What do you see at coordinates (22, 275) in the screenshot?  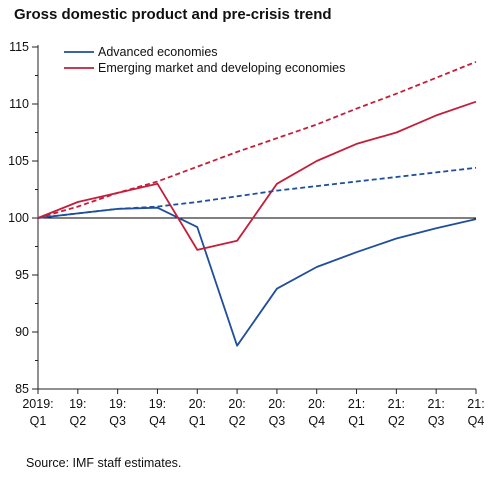 I see `y-tick-label: 95` at bounding box center [22, 275].